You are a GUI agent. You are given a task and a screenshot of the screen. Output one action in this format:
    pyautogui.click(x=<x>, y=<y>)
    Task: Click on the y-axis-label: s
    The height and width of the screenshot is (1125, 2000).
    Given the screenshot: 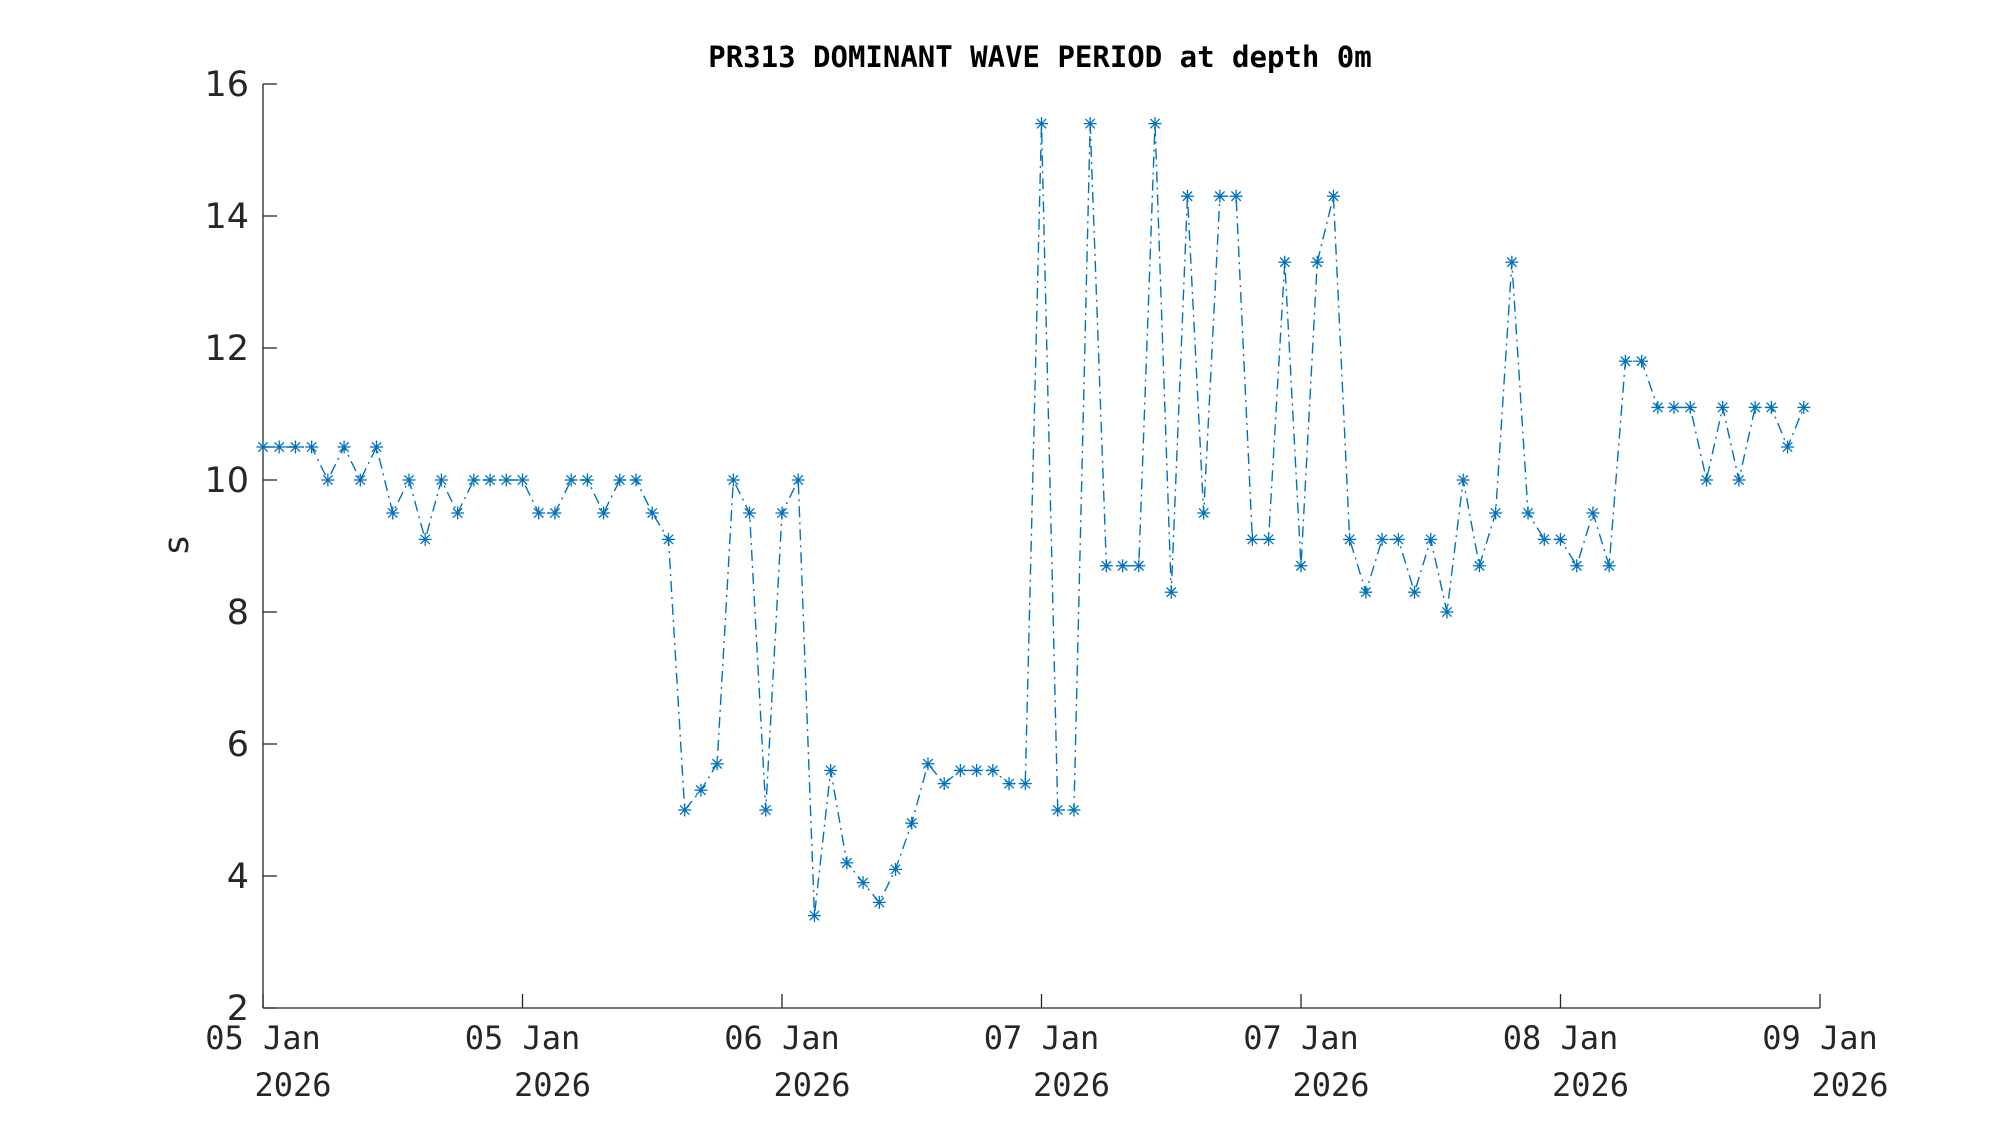 What is the action you would take?
    pyautogui.click(x=177, y=545)
    